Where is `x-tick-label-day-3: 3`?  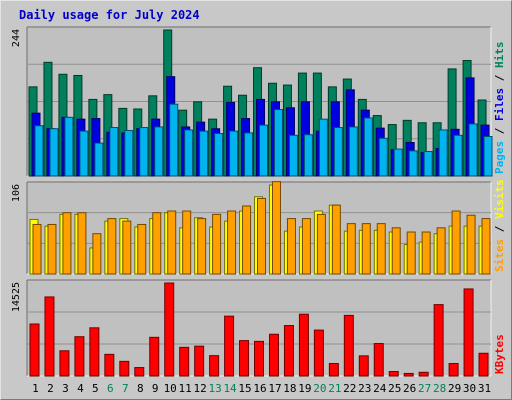
x-tick-label-day-3: 3 is located at coordinates (65, 388).